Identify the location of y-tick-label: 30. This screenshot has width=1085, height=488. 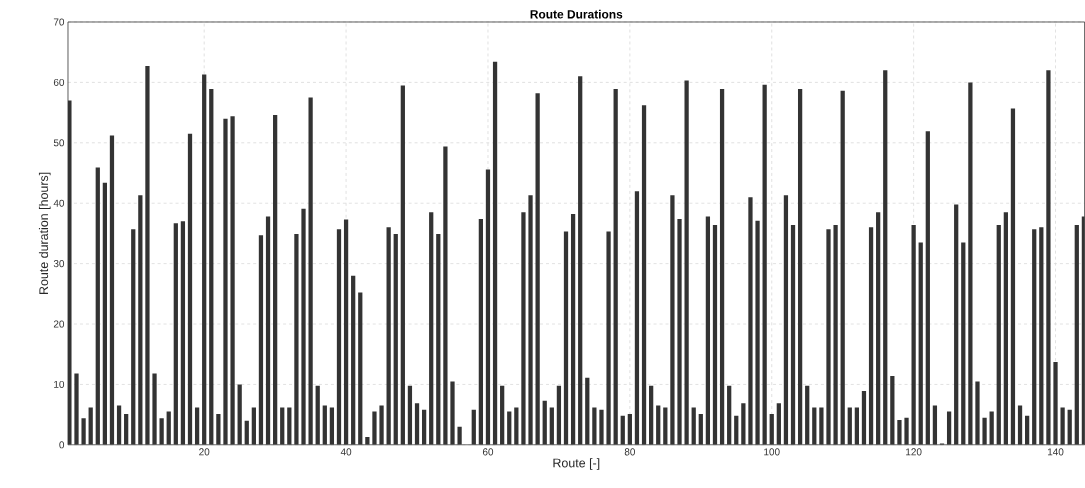
(59, 264).